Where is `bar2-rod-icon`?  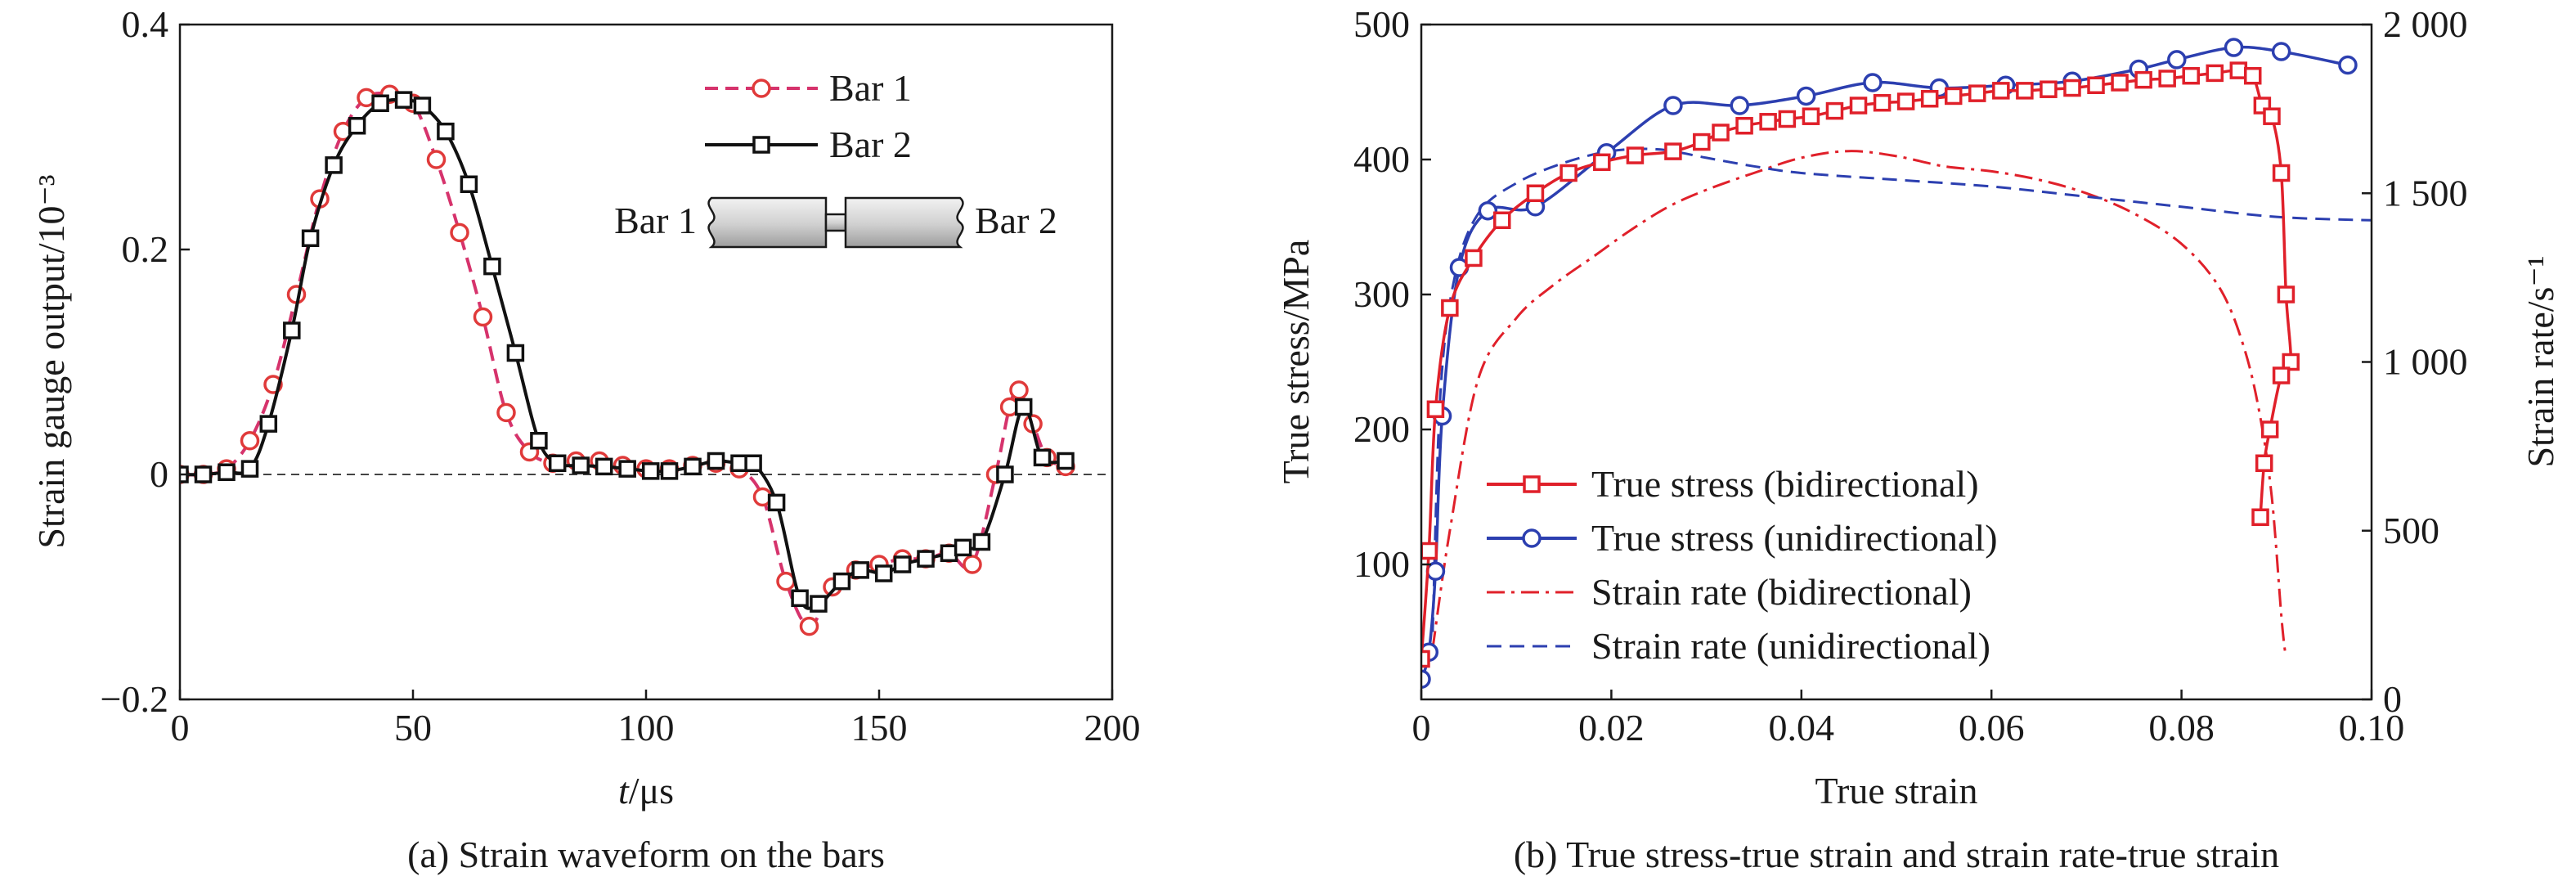
bar2-rod-icon is located at coordinates (904, 223).